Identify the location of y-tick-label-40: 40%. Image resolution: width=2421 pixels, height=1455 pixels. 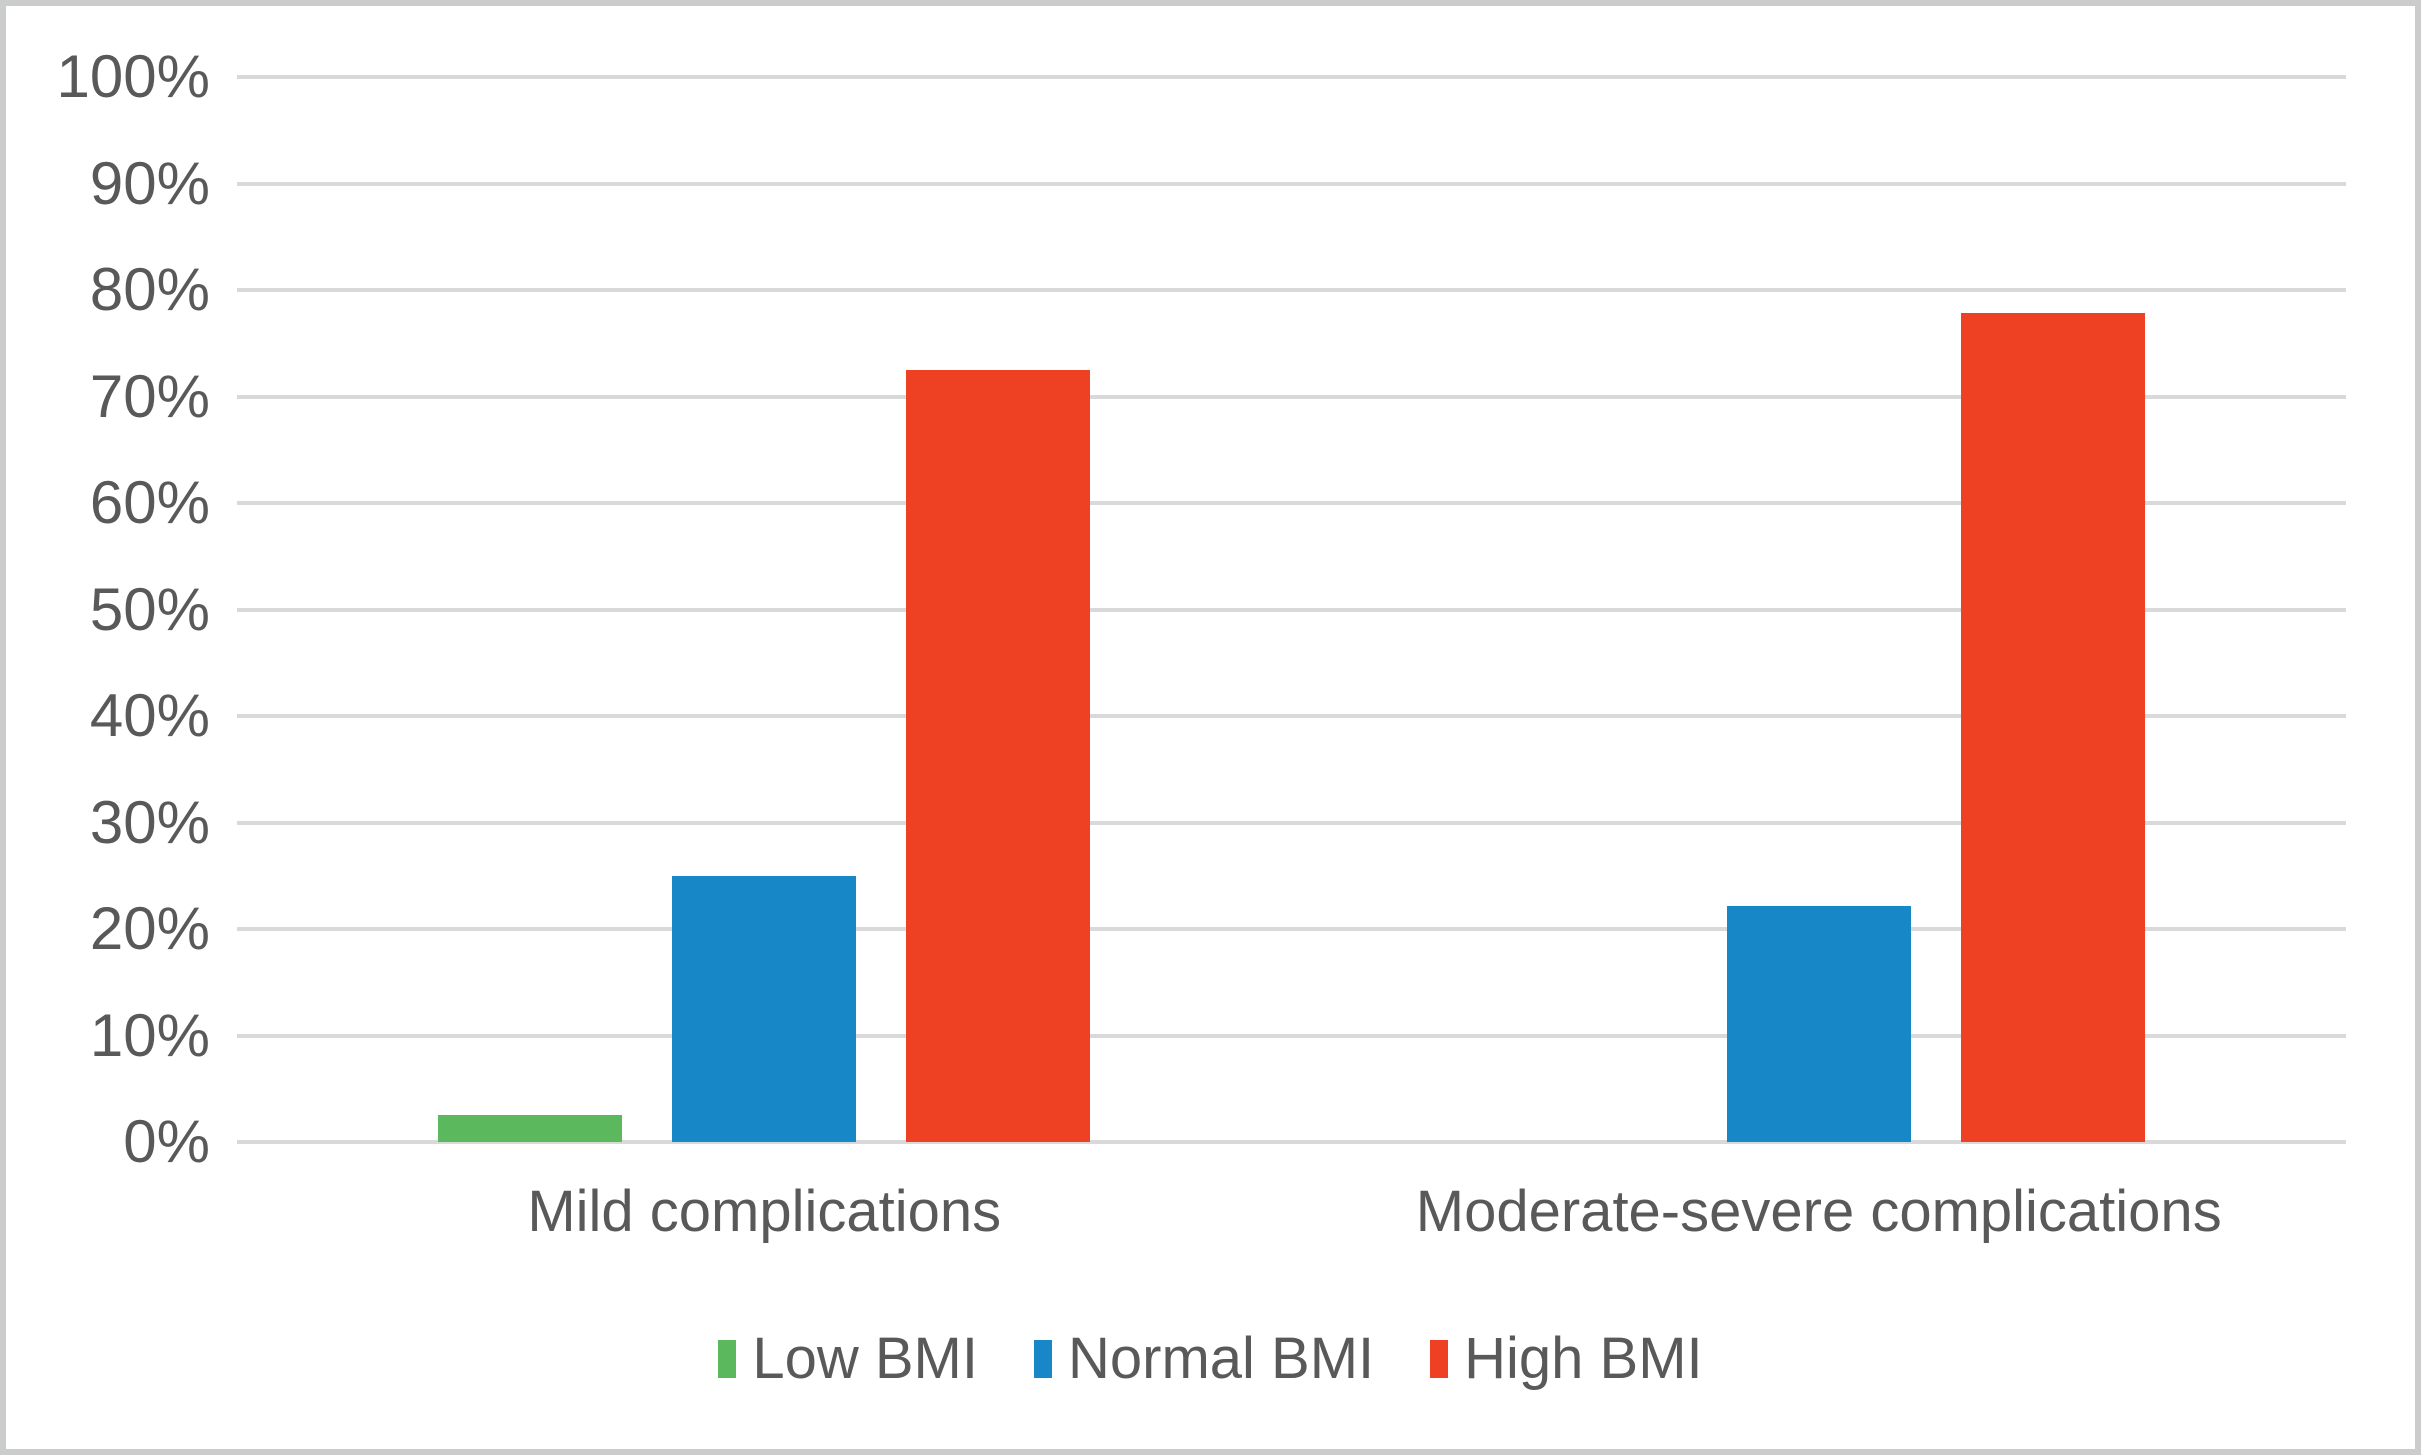
(149, 715).